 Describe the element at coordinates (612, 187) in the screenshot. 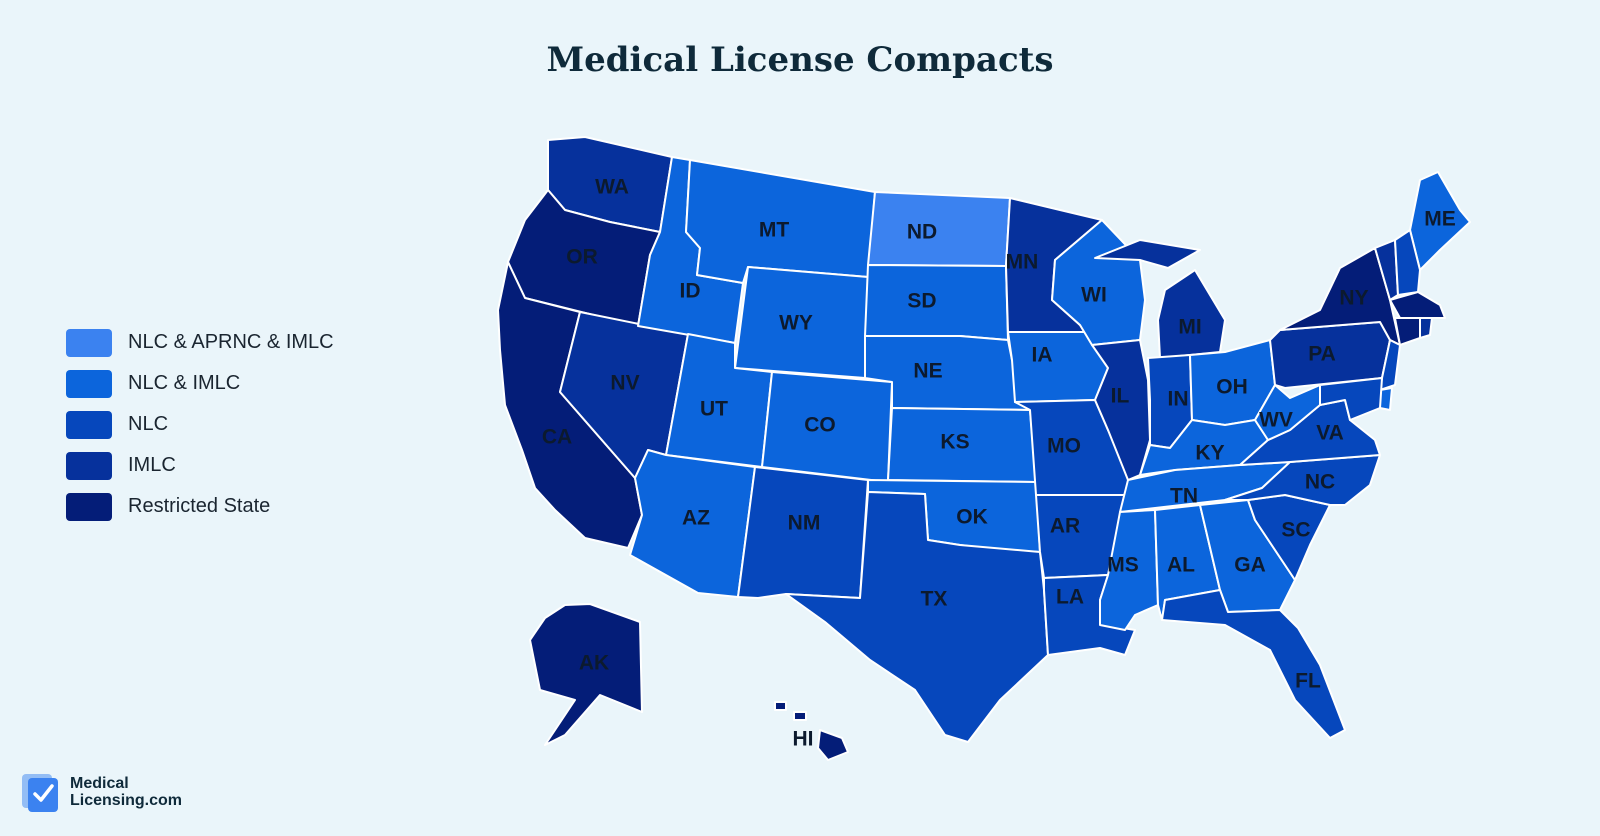

I see `state-label-wa: WA` at that location.